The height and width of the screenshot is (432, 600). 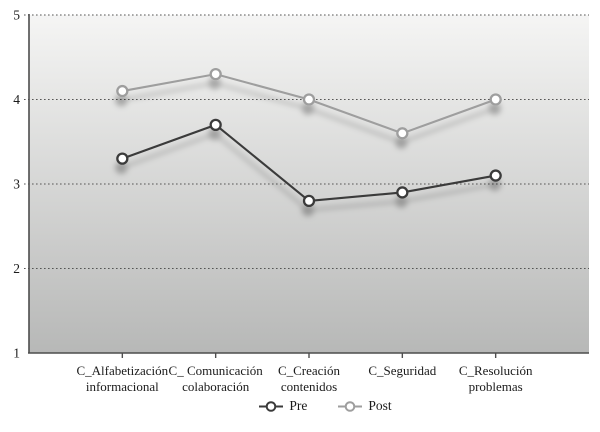 What do you see at coordinates (402, 370) in the screenshot?
I see `x-axis-label: C_Seguridad` at bounding box center [402, 370].